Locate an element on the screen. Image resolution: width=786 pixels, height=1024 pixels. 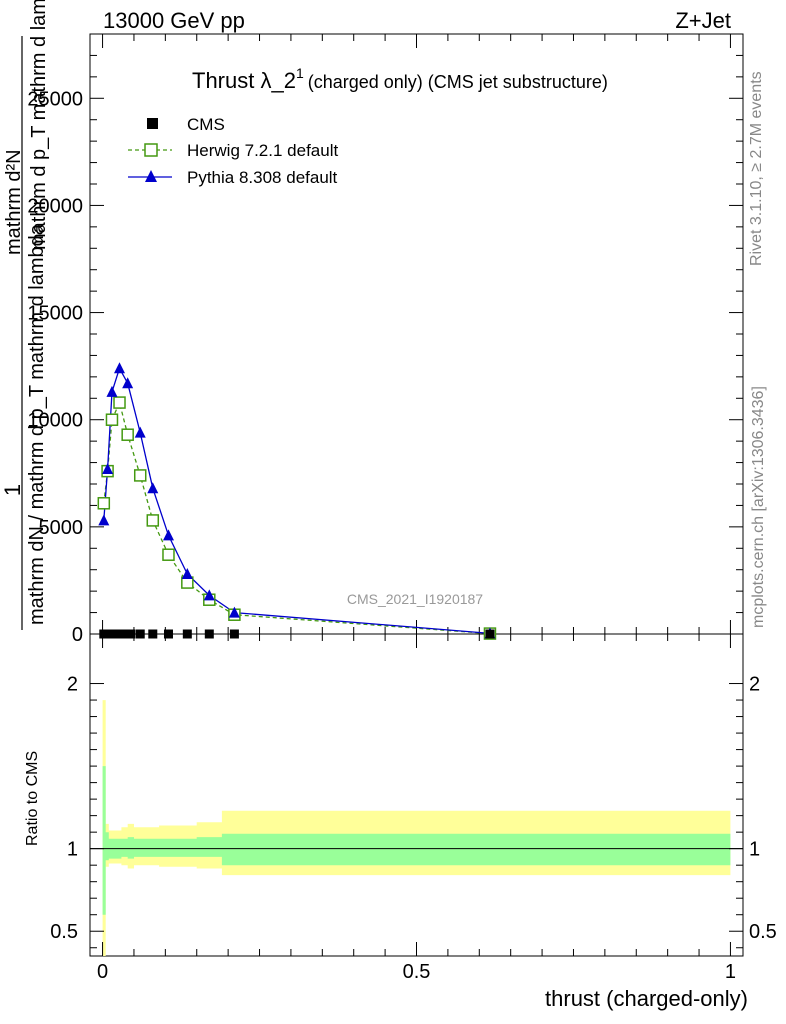
xtick-label: 0 is located at coordinates (102, 972).